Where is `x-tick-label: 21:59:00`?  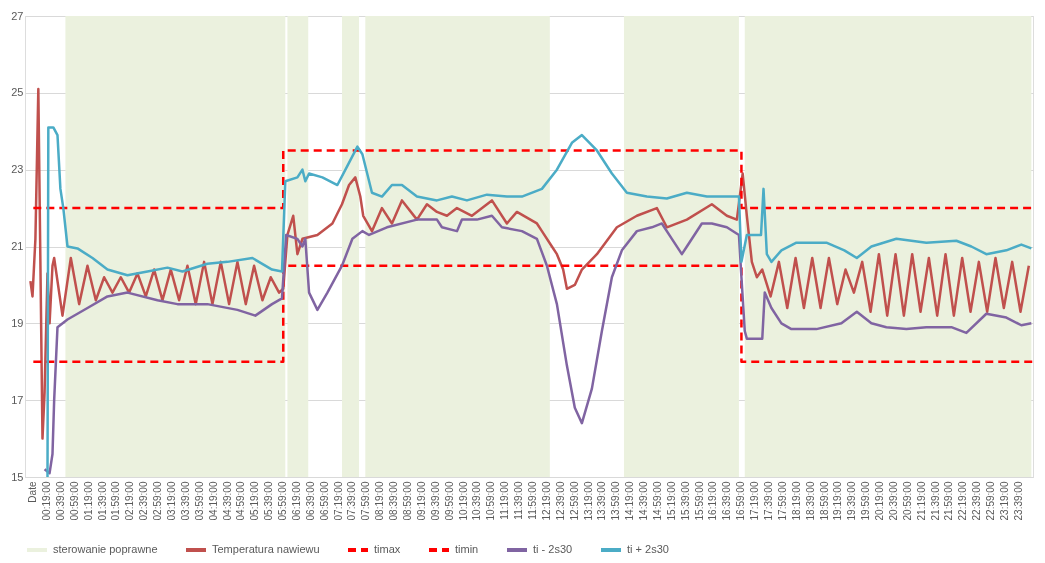
x-tick-label: 21:59:00 is located at coordinates (949, 501).